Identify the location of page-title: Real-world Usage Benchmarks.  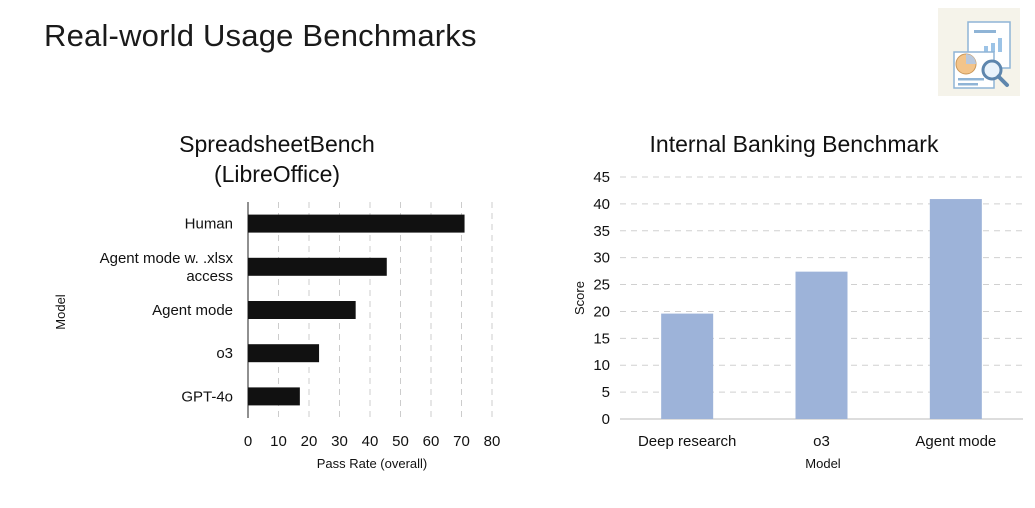
(260, 35).